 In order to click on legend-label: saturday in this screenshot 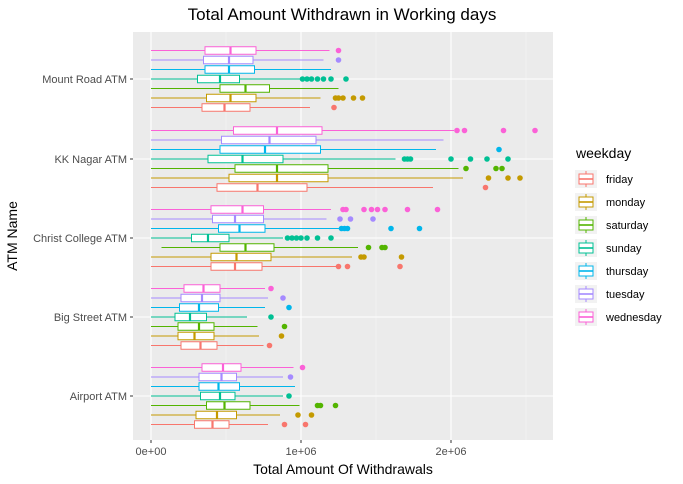, I will do `click(627, 226)`.